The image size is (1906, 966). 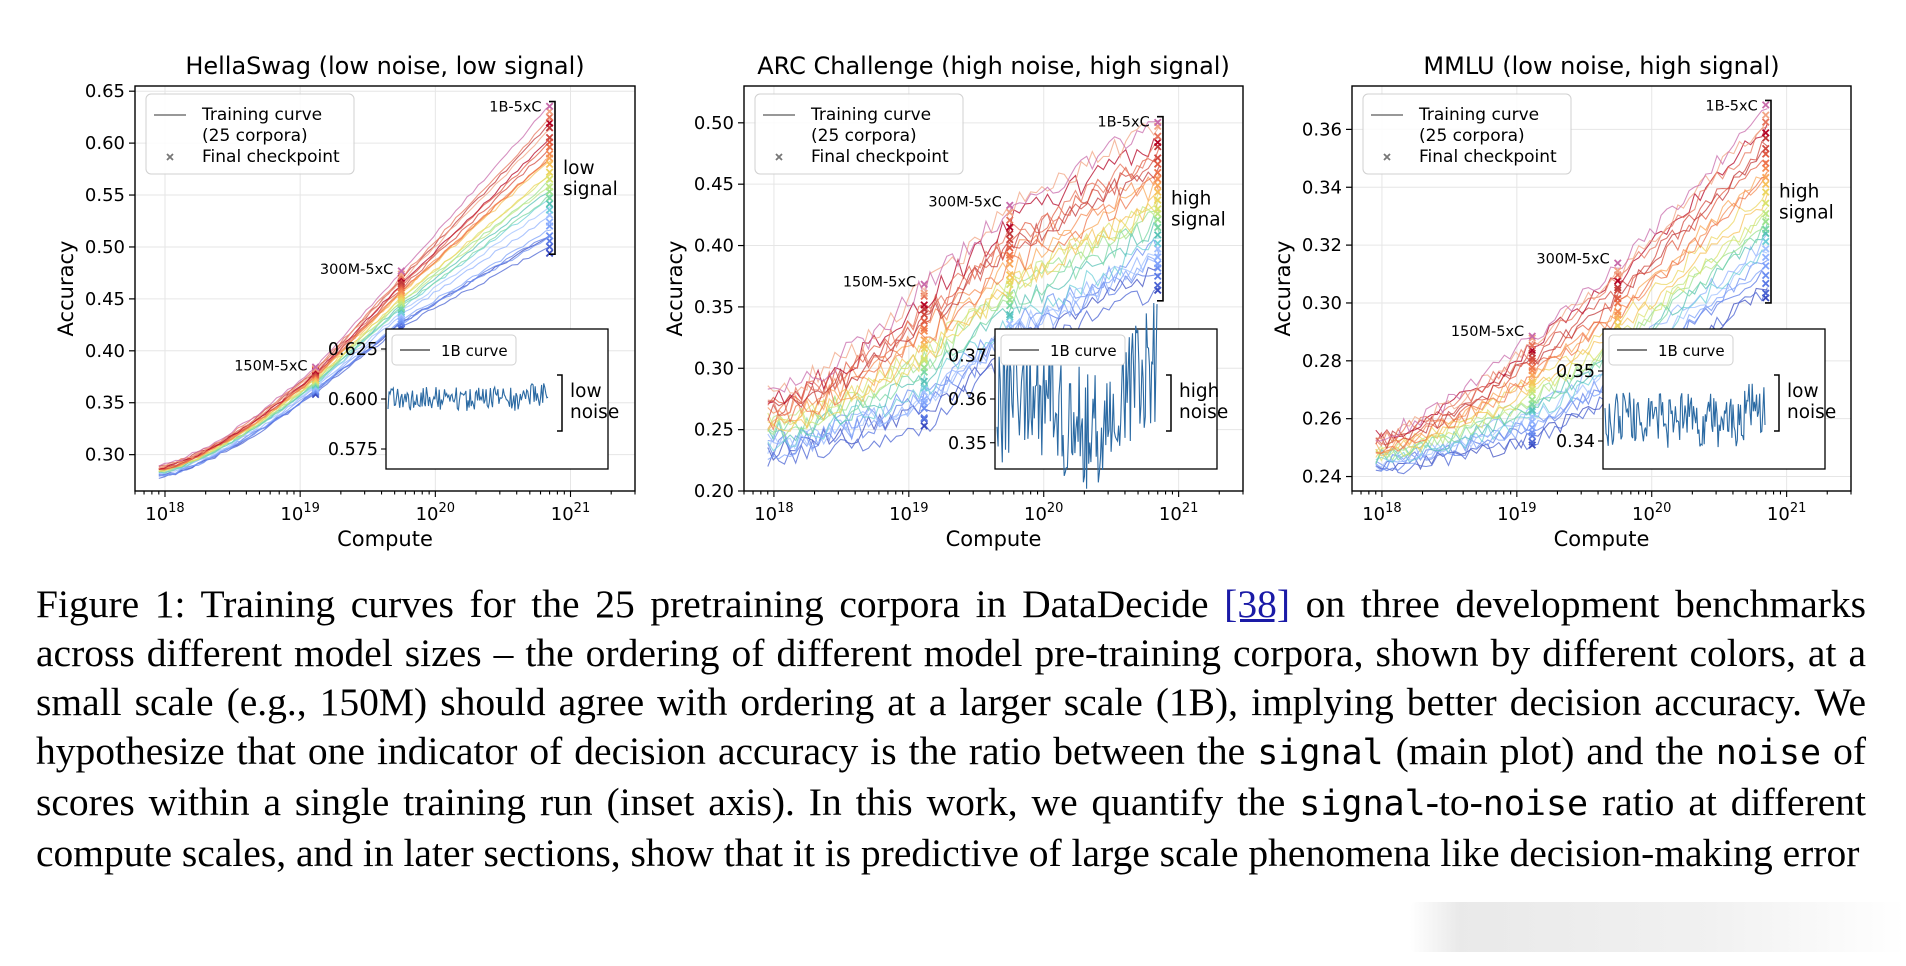 What do you see at coordinates (1362, 804) in the screenshot?
I see `code-signal-2: signal` at bounding box center [1362, 804].